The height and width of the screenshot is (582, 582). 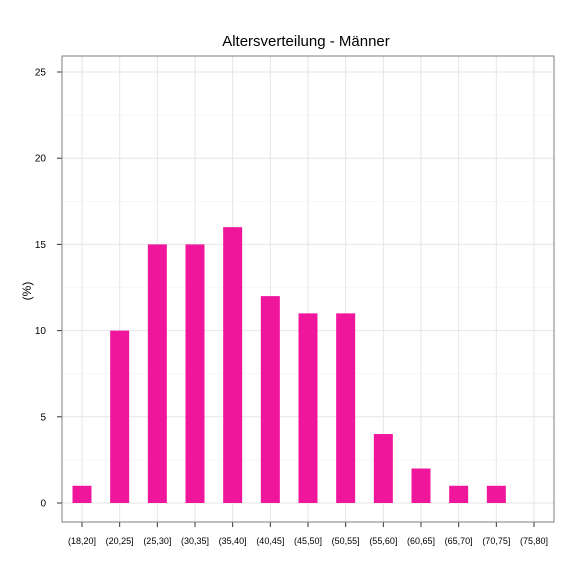 What do you see at coordinates (459, 494) in the screenshot?
I see `bar-(65,70]` at bounding box center [459, 494].